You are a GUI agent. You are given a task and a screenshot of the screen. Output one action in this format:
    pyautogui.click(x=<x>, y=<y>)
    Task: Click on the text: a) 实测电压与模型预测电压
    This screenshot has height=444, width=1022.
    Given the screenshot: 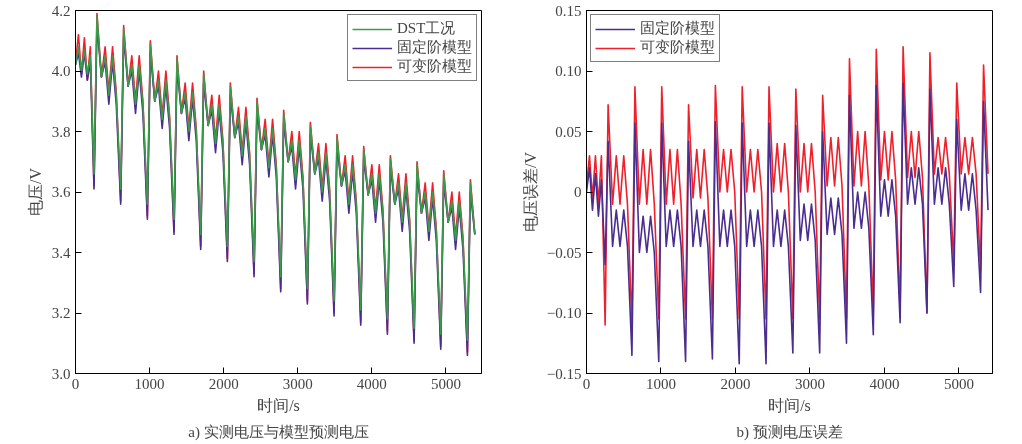 What is the action you would take?
    pyautogui.click(x=278, y=432)
    